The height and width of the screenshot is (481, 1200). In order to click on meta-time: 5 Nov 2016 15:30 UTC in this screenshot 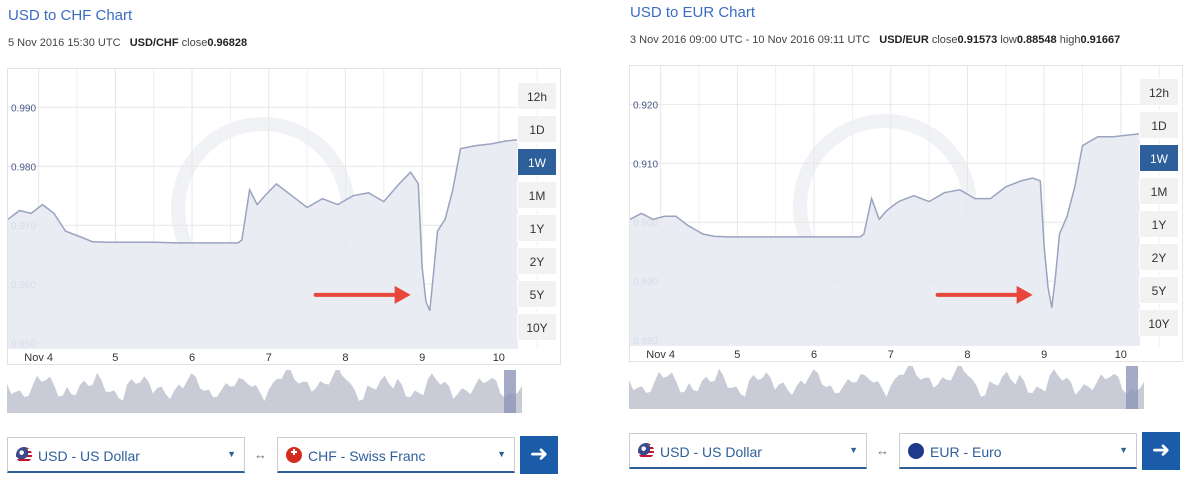, I will do `click(64, 43)`.